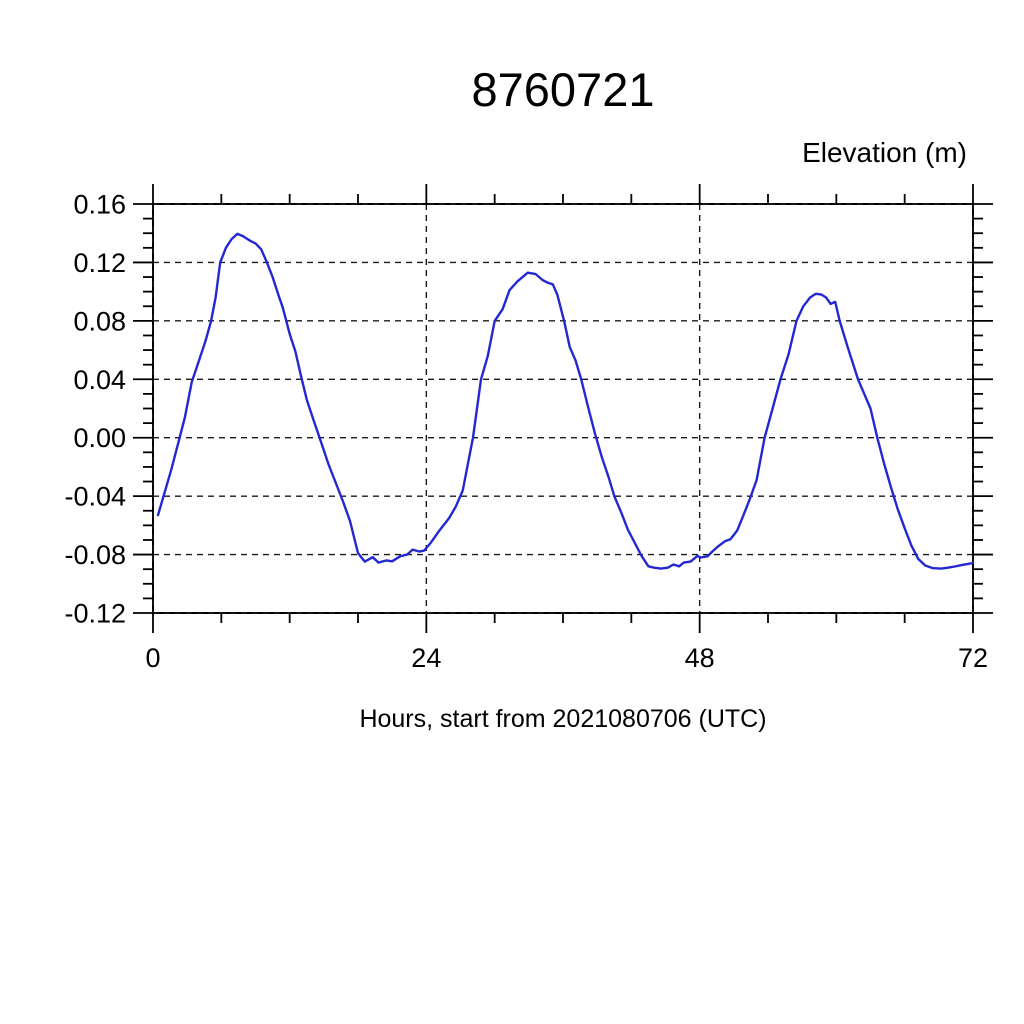 The image size is (1024, 1024). What do you see at coordinates (95, 555) in the screenshot?
I see `y-tick-label: -0.08` at bounding box center [95, 555].